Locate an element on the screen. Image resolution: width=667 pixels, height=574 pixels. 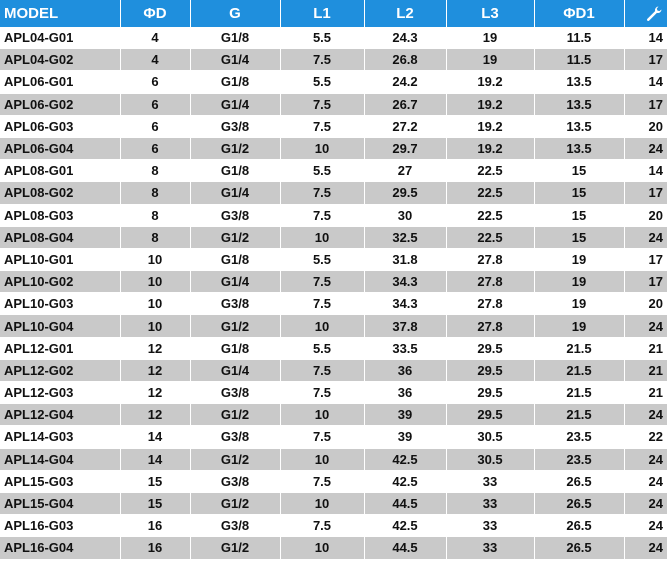
cell-l2: 27.2 is located at coordinates (405, 126).